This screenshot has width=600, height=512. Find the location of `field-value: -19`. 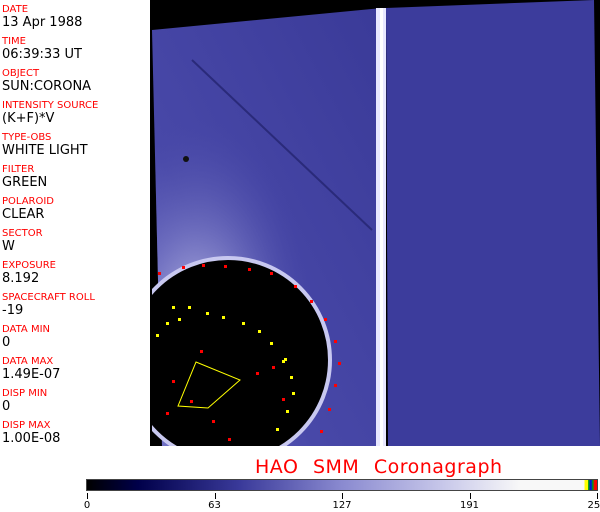

field-value: -19 is located at coordinates (13, 310).